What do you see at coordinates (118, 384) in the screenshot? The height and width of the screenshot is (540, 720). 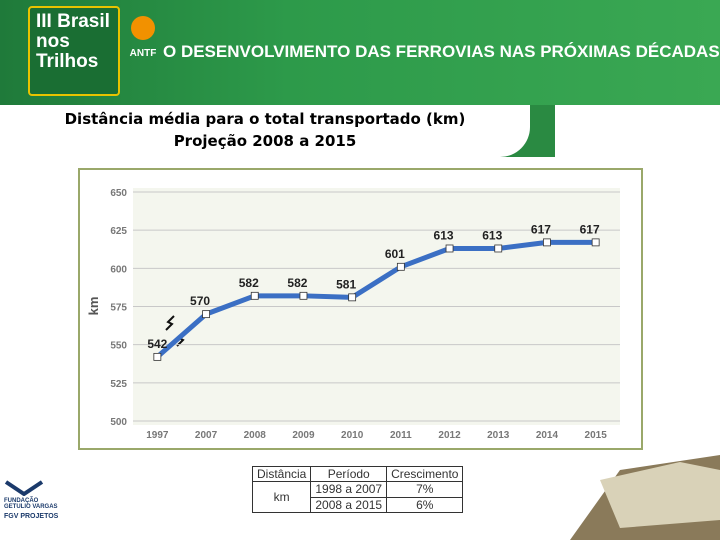 I see `y-tick-label: 525` at bounding box center [118, 384].